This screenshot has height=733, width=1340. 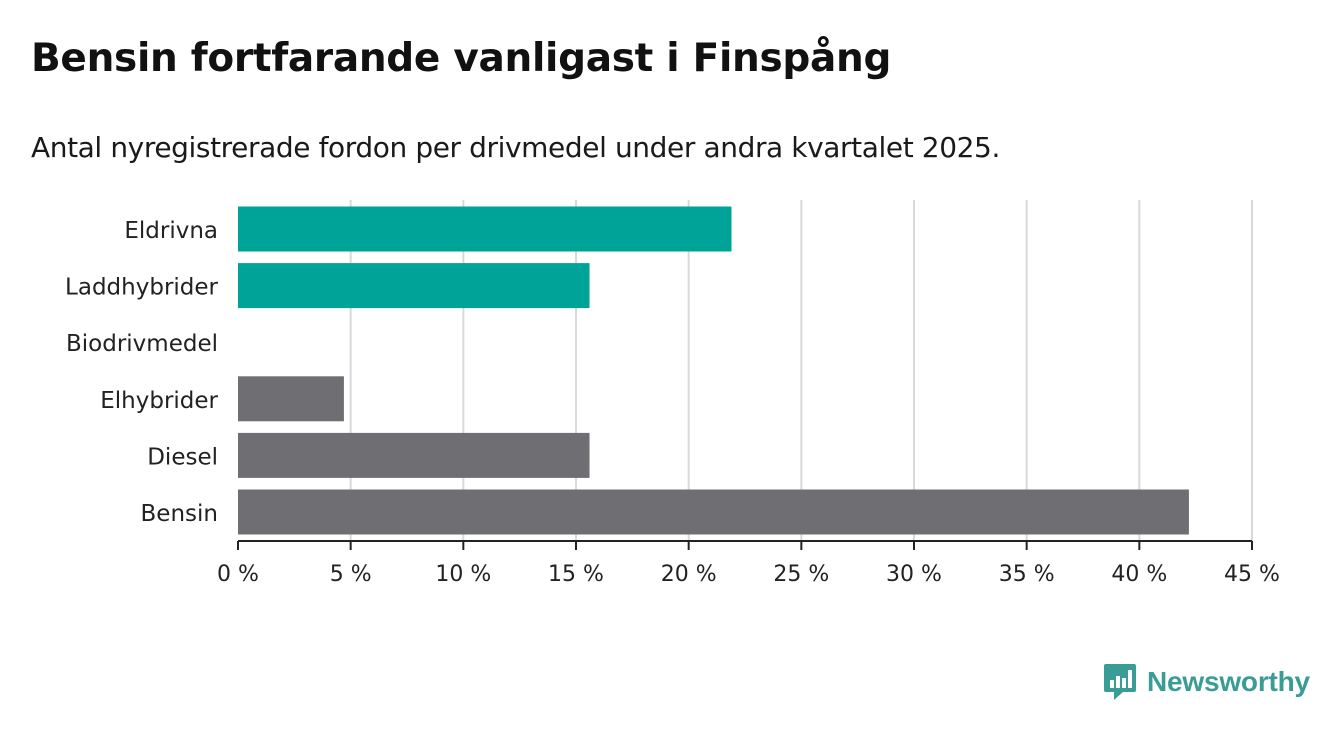 What do you see at coordinates (1252, 574) in the screenshot?
I see `x-tick-label-45: 45 %` at bounding box center [1252, 574].